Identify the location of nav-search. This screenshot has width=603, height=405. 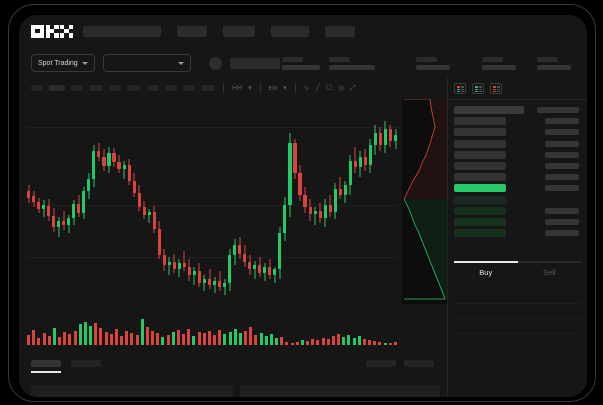
(122, 31).